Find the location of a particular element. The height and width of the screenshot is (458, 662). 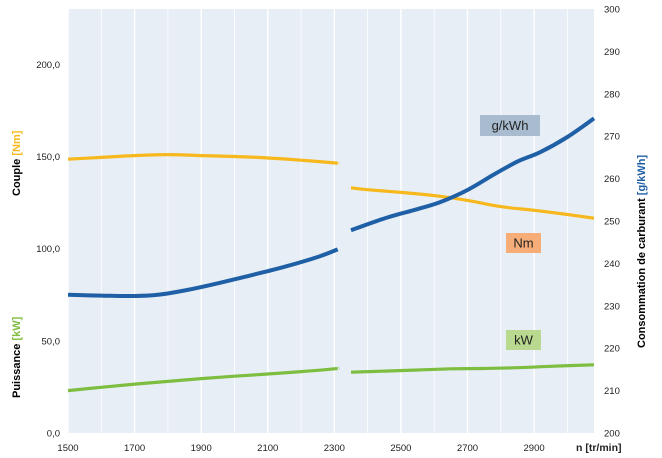

label-kw: kW is located at coordinates (523, 340).